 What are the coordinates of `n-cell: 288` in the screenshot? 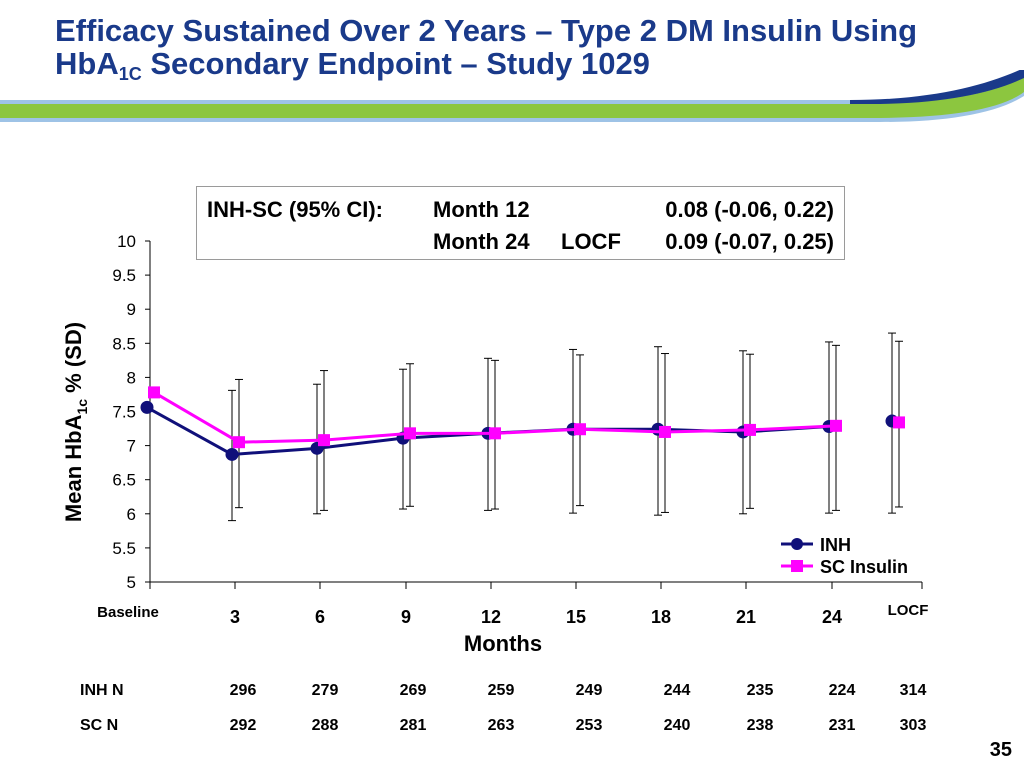 It's located at (325, 725).